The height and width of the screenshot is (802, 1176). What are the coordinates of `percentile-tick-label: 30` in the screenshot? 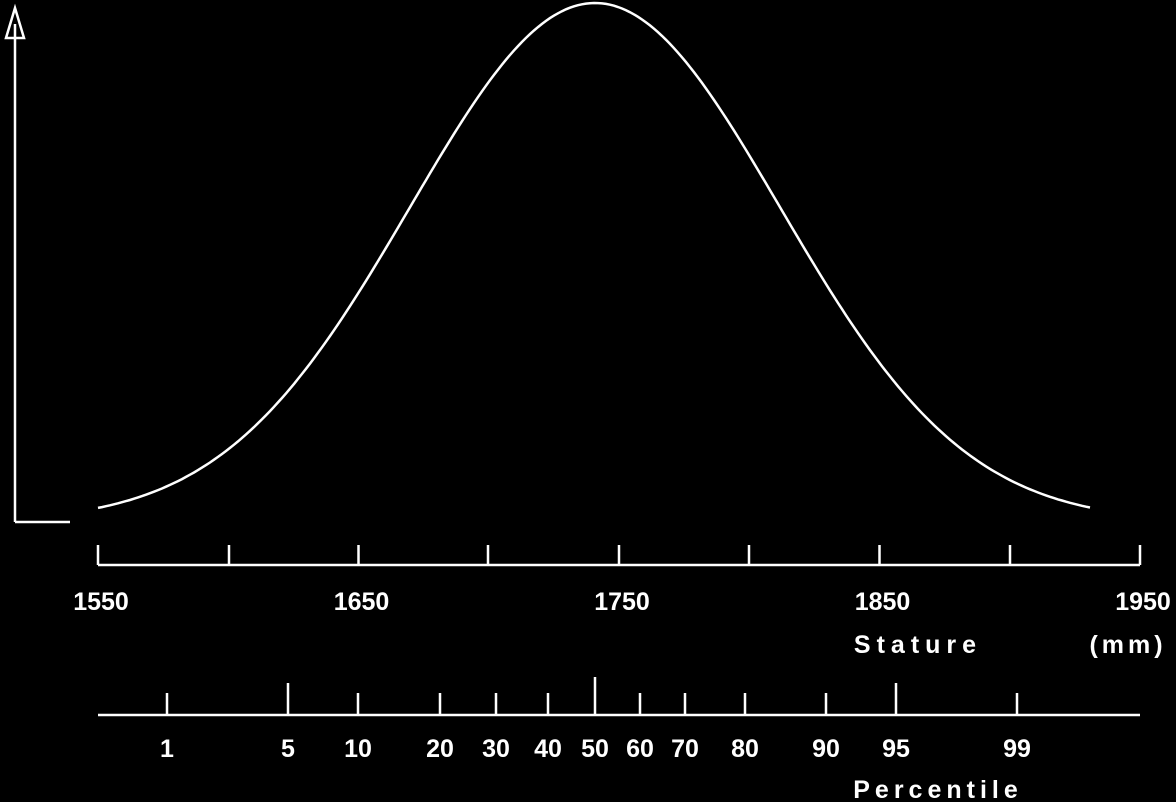 It's located at (496, 749).